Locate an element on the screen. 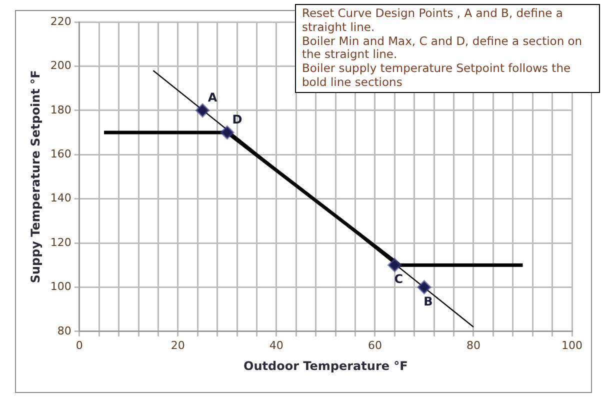 Image resolution: width=606 pixels, height=403 pixels. y-tick-label: 160 is located at coordinates (61, 153).